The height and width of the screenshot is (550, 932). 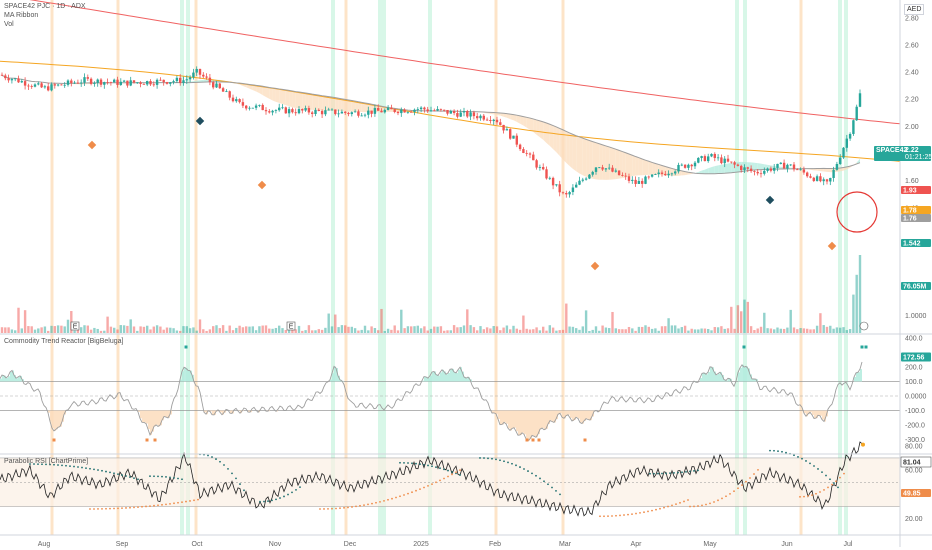 I want to click on ctr-signal-dot, so click(x=866, y=347).